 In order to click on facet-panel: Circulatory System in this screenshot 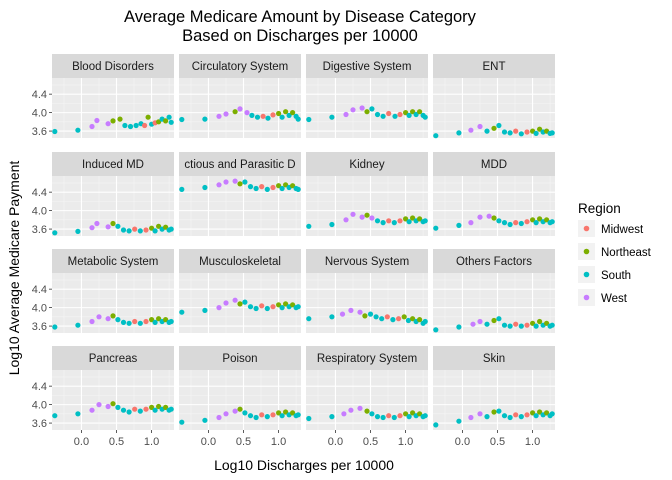, I will do `click(240, 96)`.